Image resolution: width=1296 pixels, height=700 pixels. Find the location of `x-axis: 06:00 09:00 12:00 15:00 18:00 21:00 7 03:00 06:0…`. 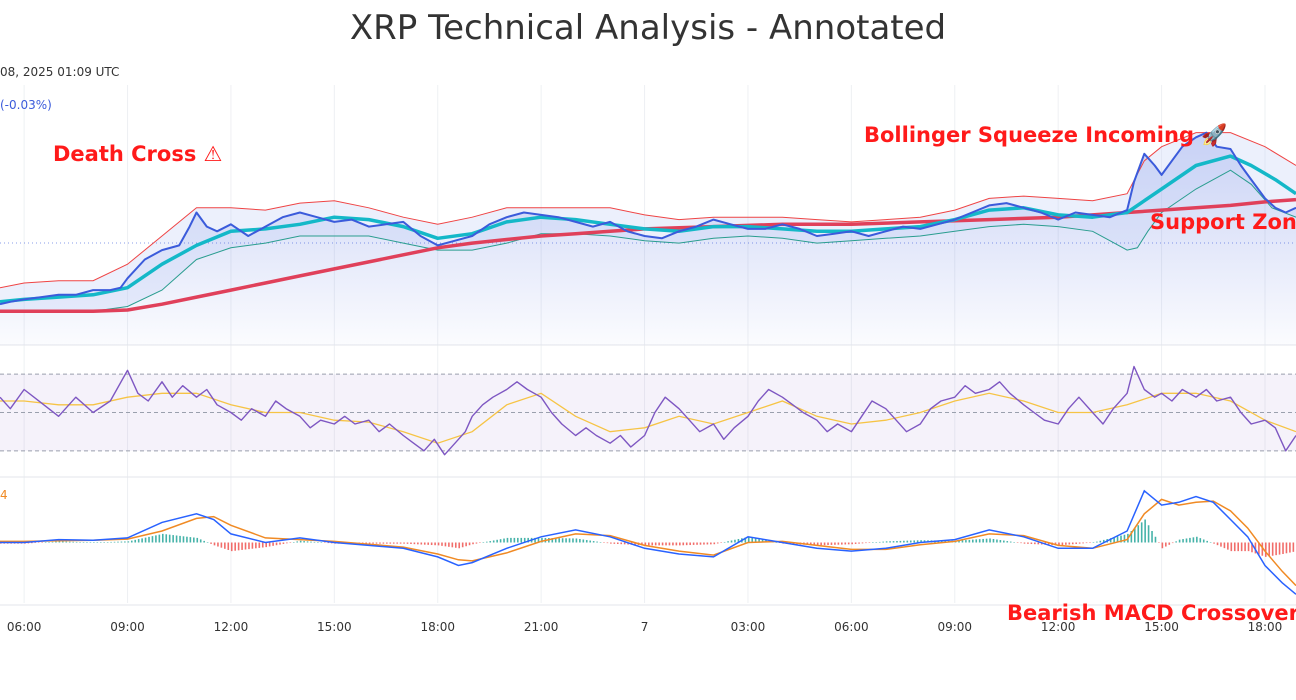

x-axis: 06:00 09:00 12:00 15:00 18:00 21:00 7 03:00 06:0… is located at coordinates (644, 627).